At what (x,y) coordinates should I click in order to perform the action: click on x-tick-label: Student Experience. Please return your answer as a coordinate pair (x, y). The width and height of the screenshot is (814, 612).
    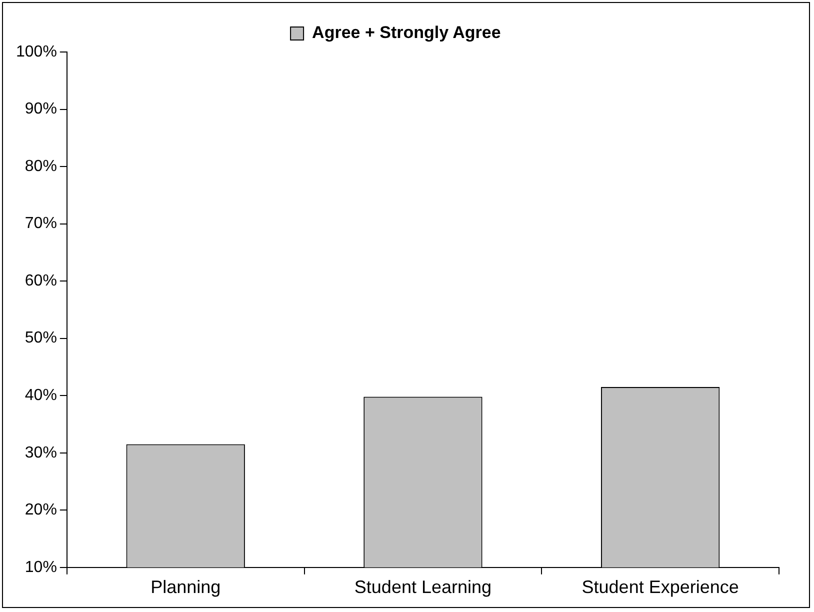
    Looking at the image, I should click on (660, 587).